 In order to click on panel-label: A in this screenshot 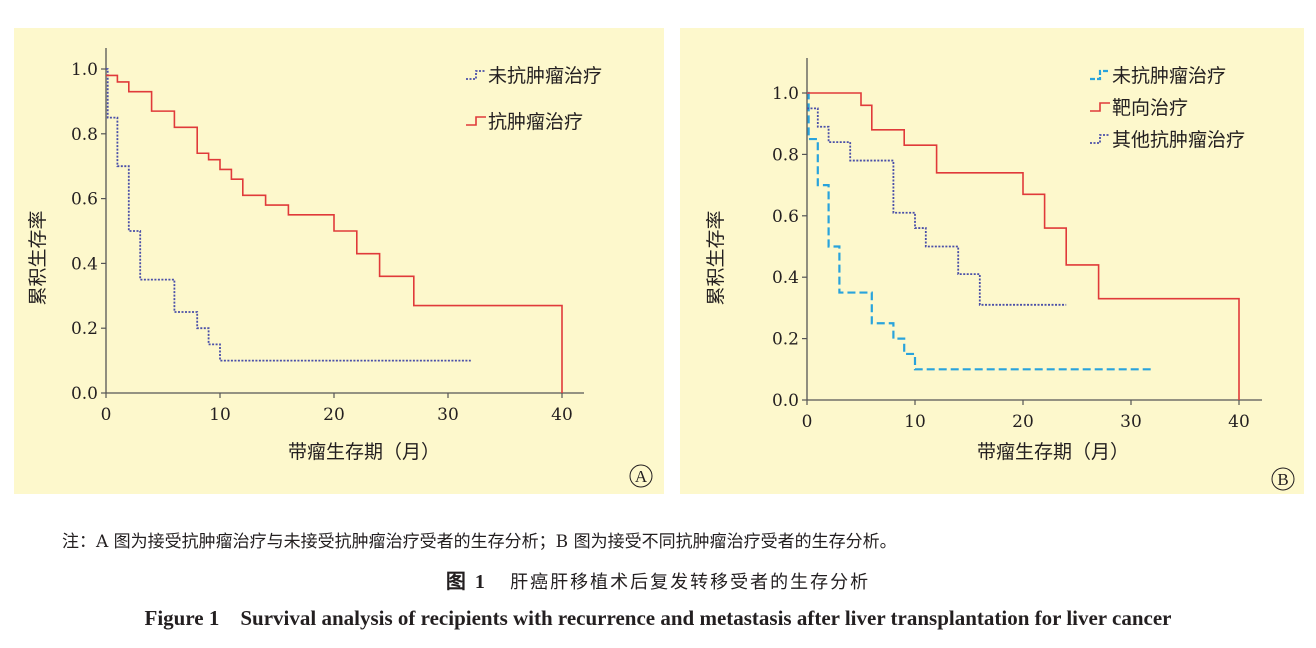, I will do `click(641, 476)`.